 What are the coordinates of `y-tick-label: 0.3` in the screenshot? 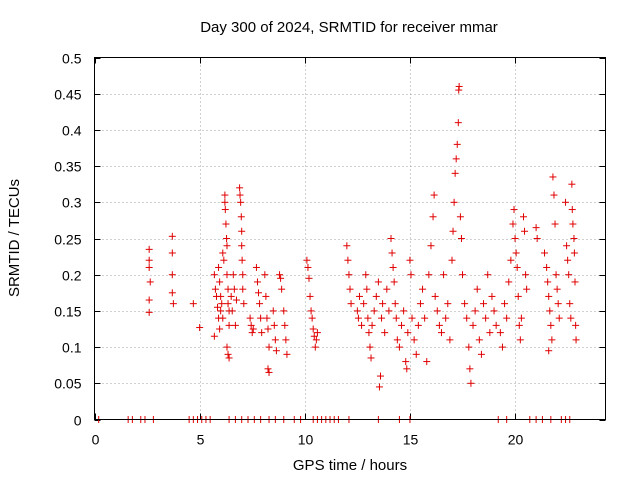 It's located at (72, 203).